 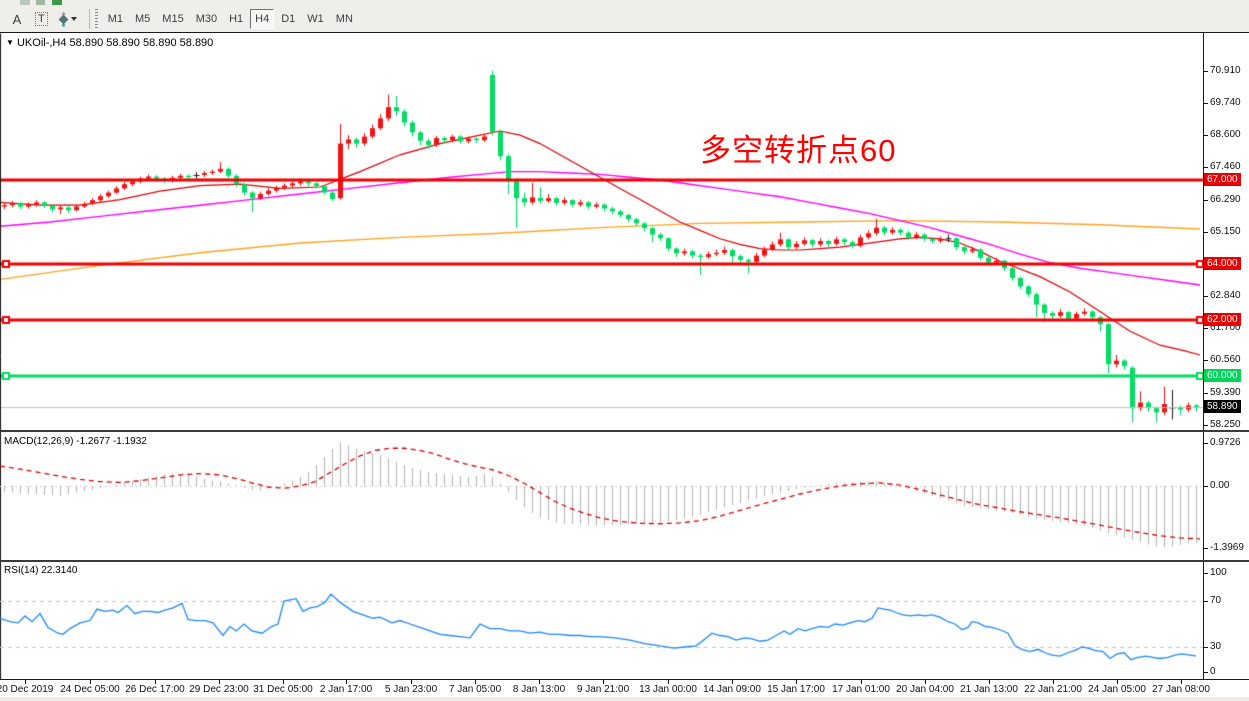 I want to click on price-tick-label: 68.600, so click(x=1225, y=135).